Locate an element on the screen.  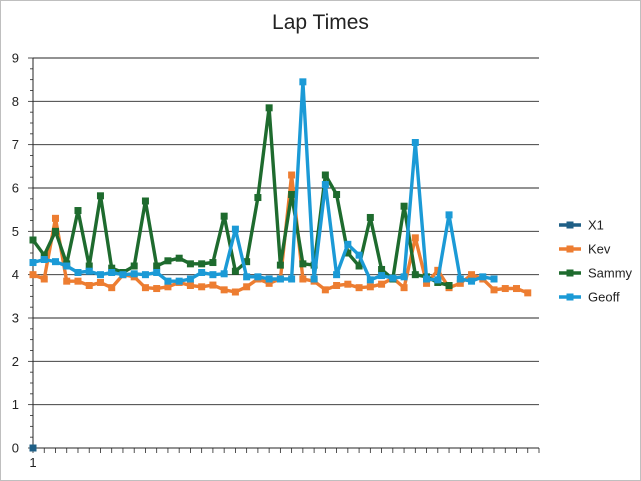
series-x1 is located at coordinates (33, 448).